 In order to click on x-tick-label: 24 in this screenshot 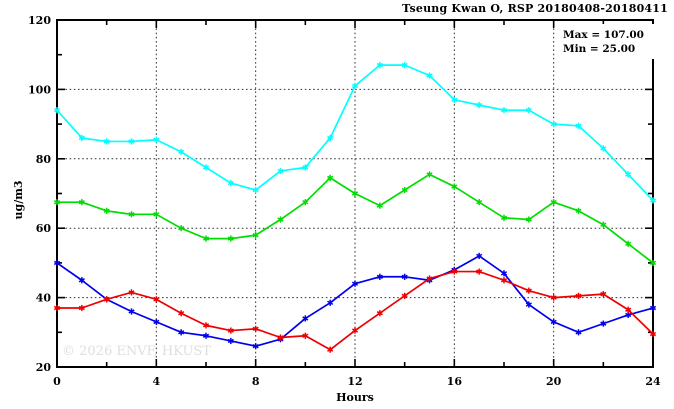, I will do `click(653, 381)`.